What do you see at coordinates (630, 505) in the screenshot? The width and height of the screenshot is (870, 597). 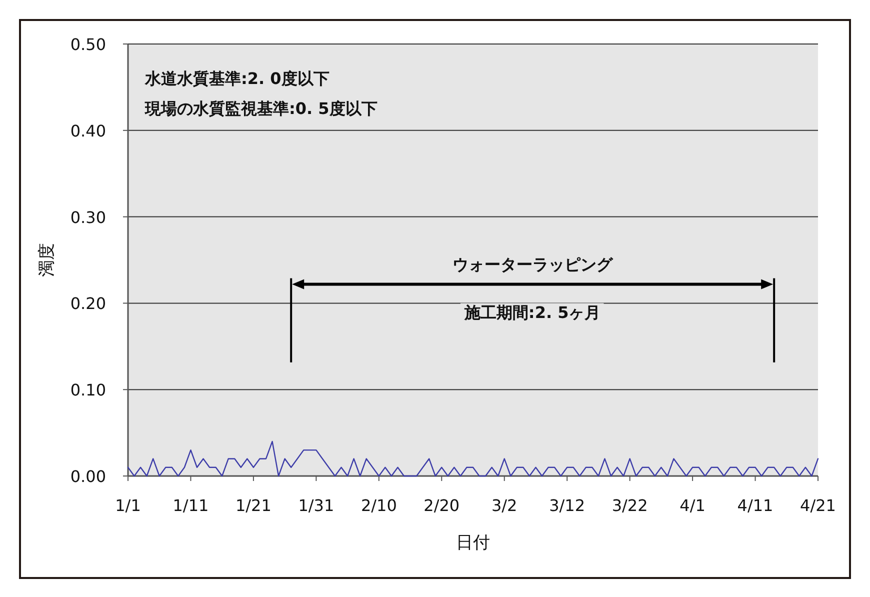 I see `x-tick-label: 3/22` at bounding box center [630, 505].